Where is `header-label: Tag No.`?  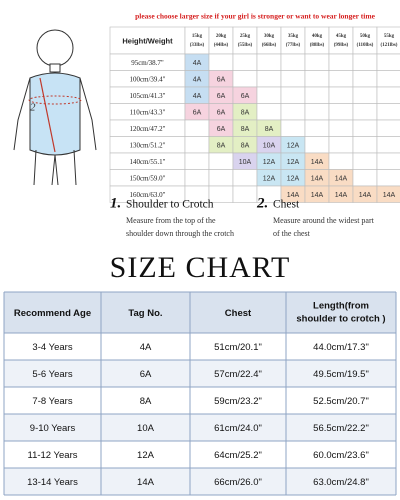
header-label: Tag No. is located at coordinates (145, 313).